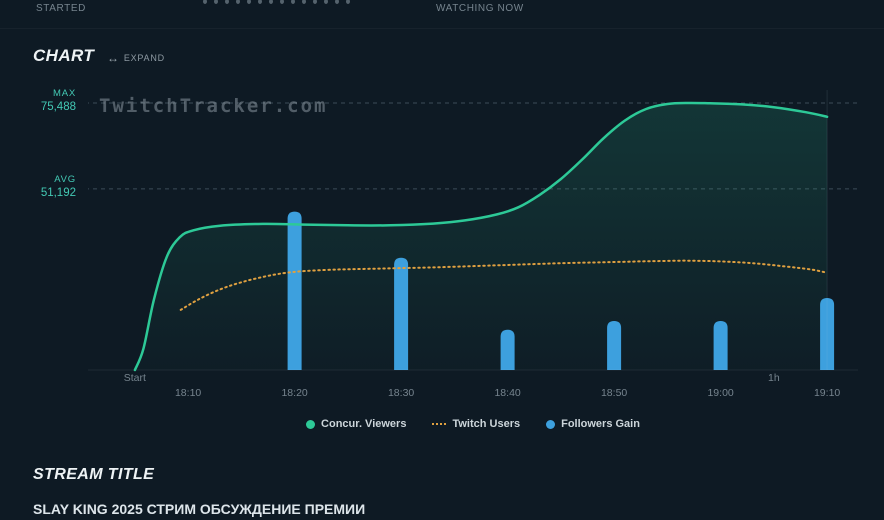 The height and width of the screenshot is (520, 884). Describe the element at coordinates (364, 424) in the screenshot. I see `legend-label: Concur. Viewers` at that location.